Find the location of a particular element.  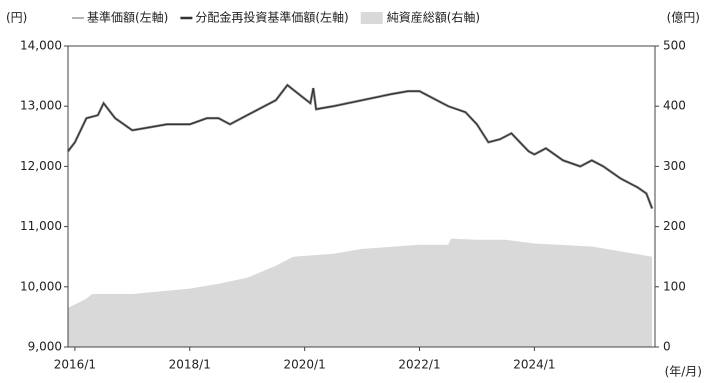

legend-label: 分配金再投資基準価額(左軸) is located at coordinates (271, 17).